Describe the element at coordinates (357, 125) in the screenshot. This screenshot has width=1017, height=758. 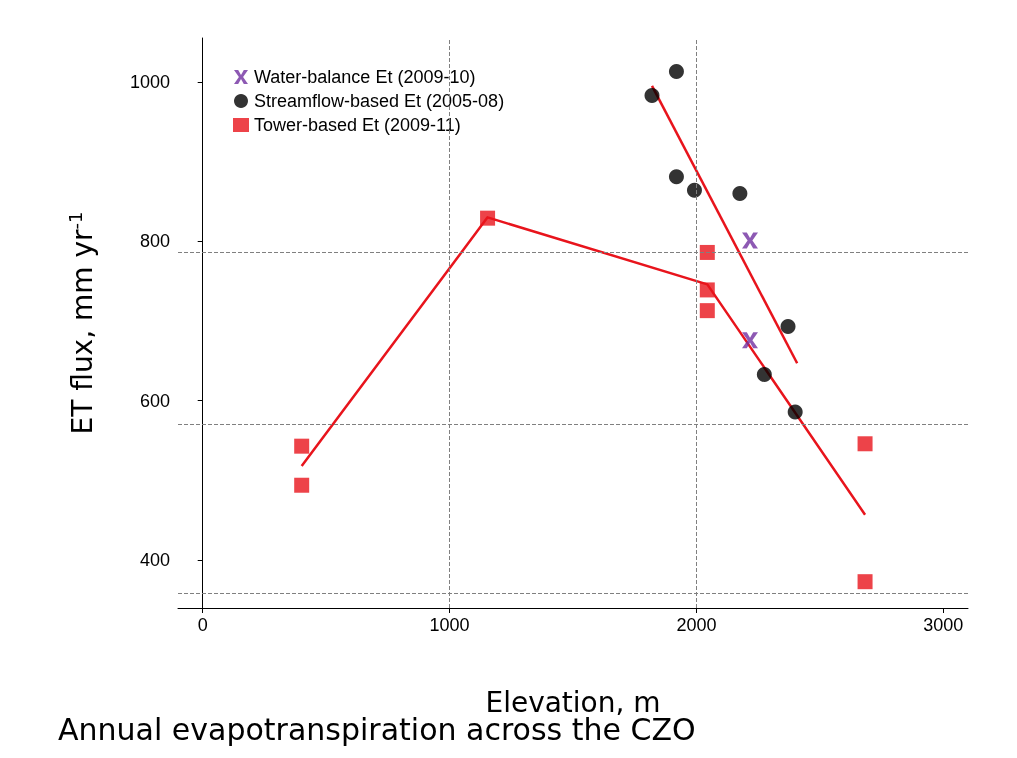
I see `legend-label: Tower-based Et (2009-11)` at that location.